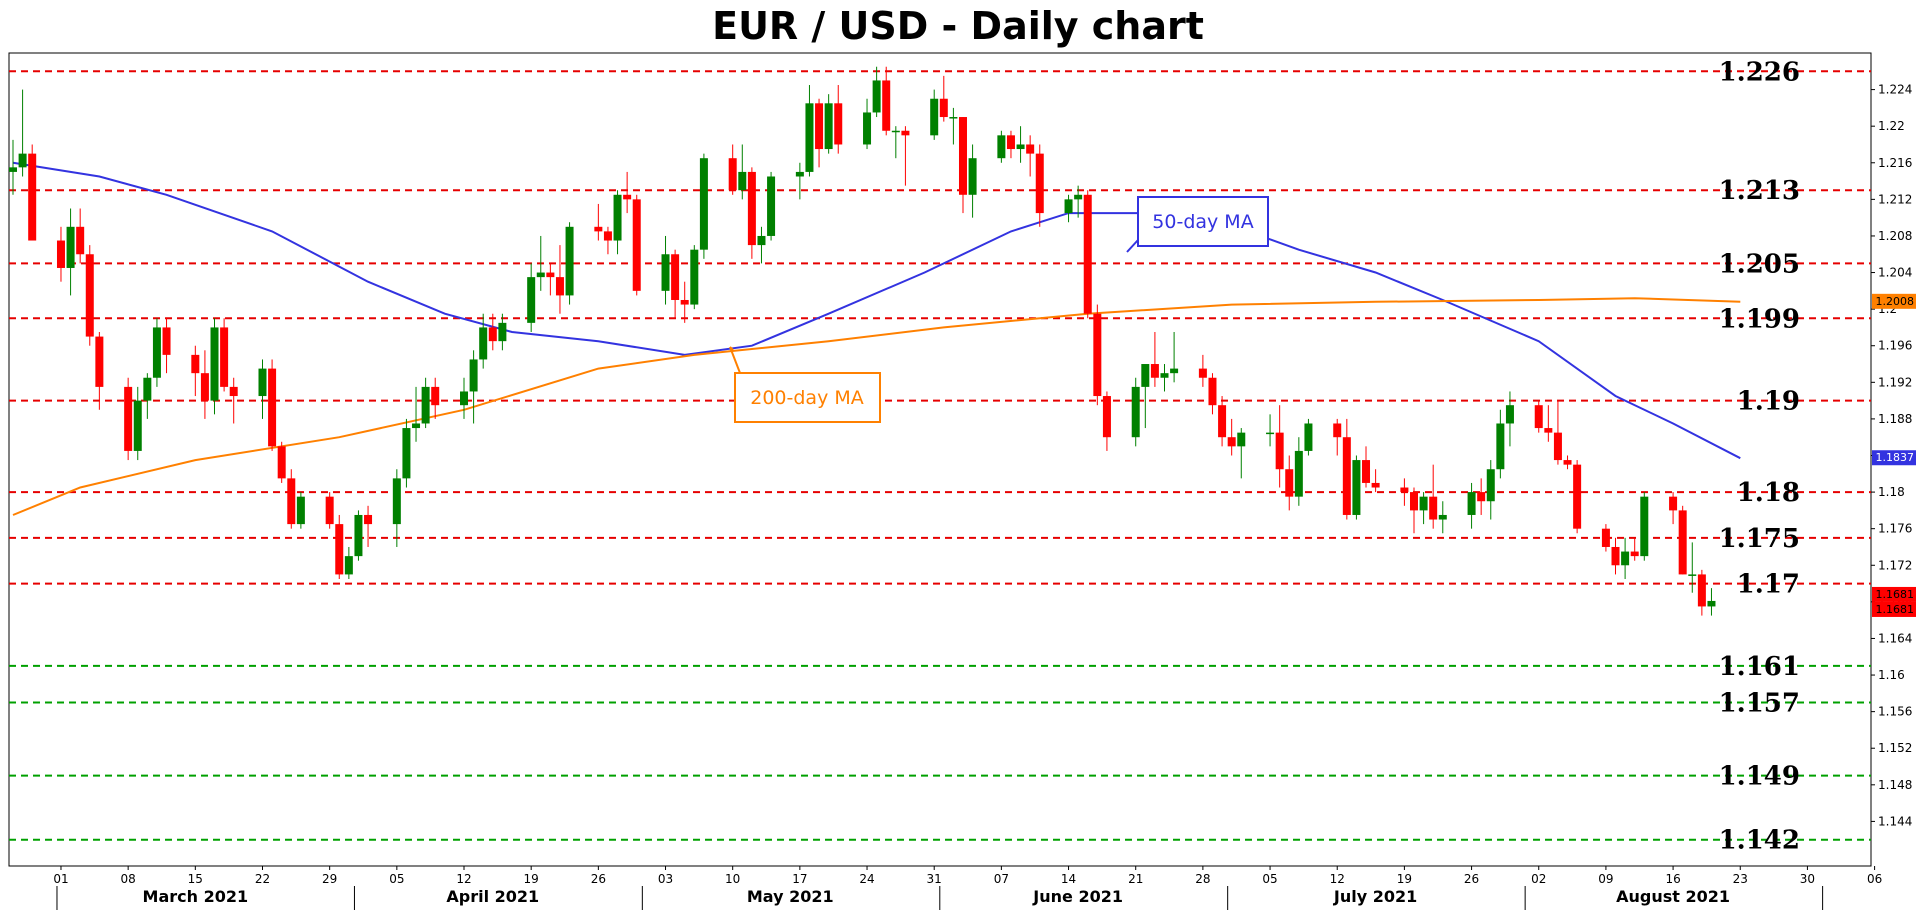 Image resolution: width=1916 pixels, height=923 pixels. Describe the element at coordinates (1135, 879) in the screenshot. I see `x-tick-label: 21` at that location.